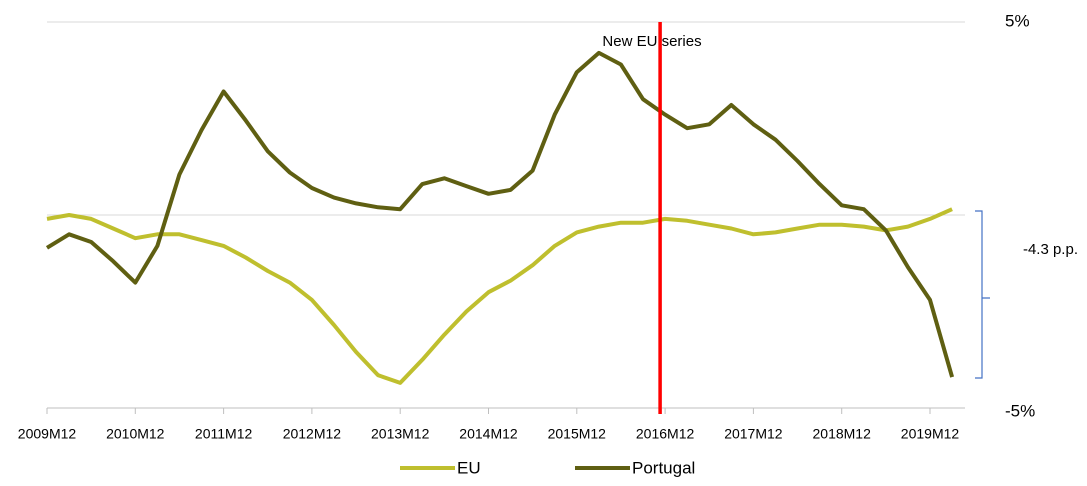 This screenshot has height=486, width=1087. What do you see at coordinates (842, 434) in the screenshot?
I see `x-tick-label: 2018M12` at bounding box center [842, 434].